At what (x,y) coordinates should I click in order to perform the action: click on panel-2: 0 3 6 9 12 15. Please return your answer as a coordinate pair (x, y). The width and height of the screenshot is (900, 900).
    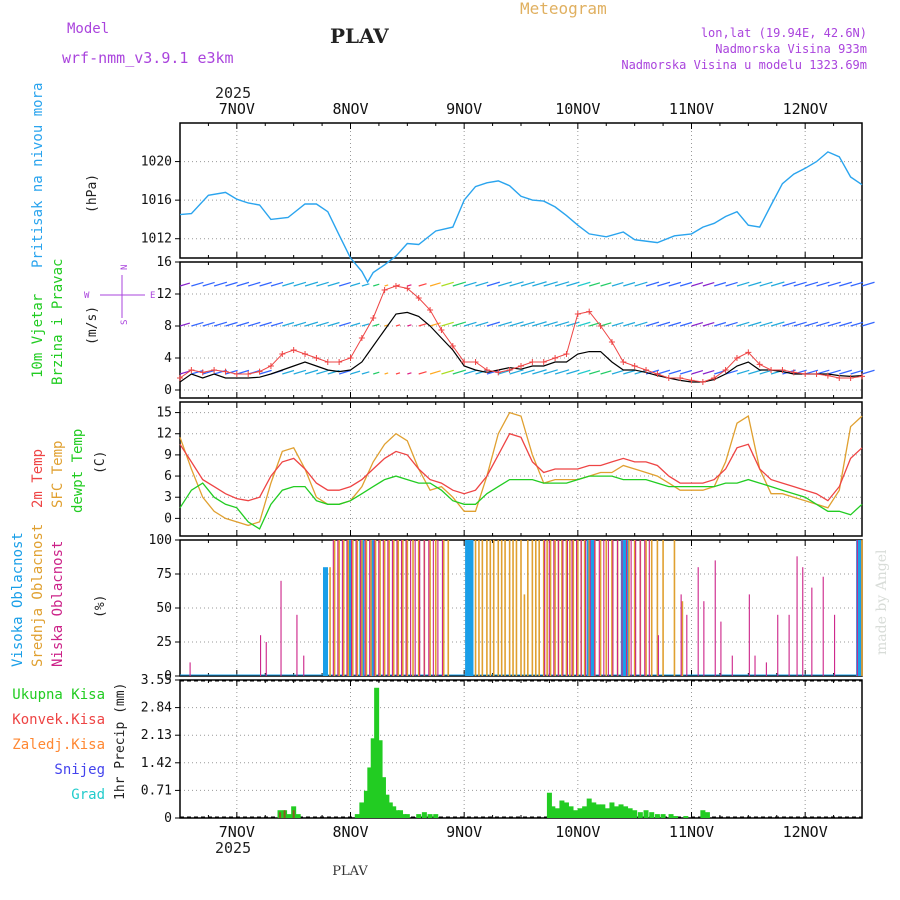
    Looking at the image, I should click on (509, 469).